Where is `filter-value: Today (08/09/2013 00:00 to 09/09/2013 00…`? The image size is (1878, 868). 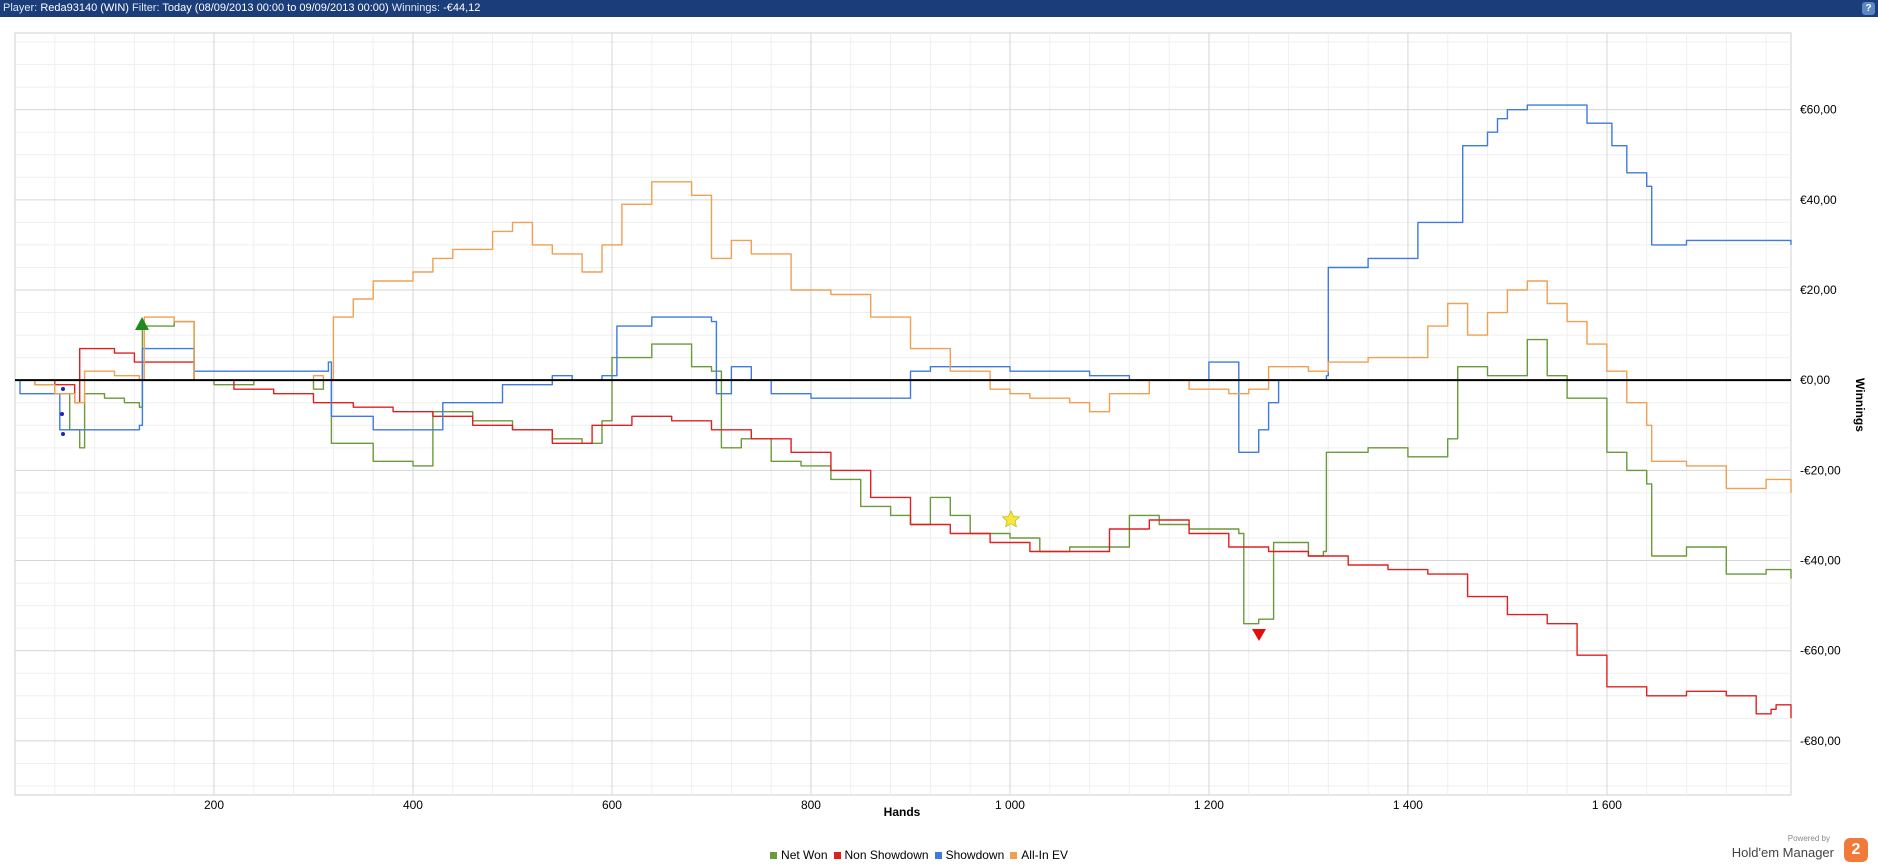
filter-value: Today (08/09/2013 00:00 to 09/09/2013 00… is located at coordinates (275, 8).